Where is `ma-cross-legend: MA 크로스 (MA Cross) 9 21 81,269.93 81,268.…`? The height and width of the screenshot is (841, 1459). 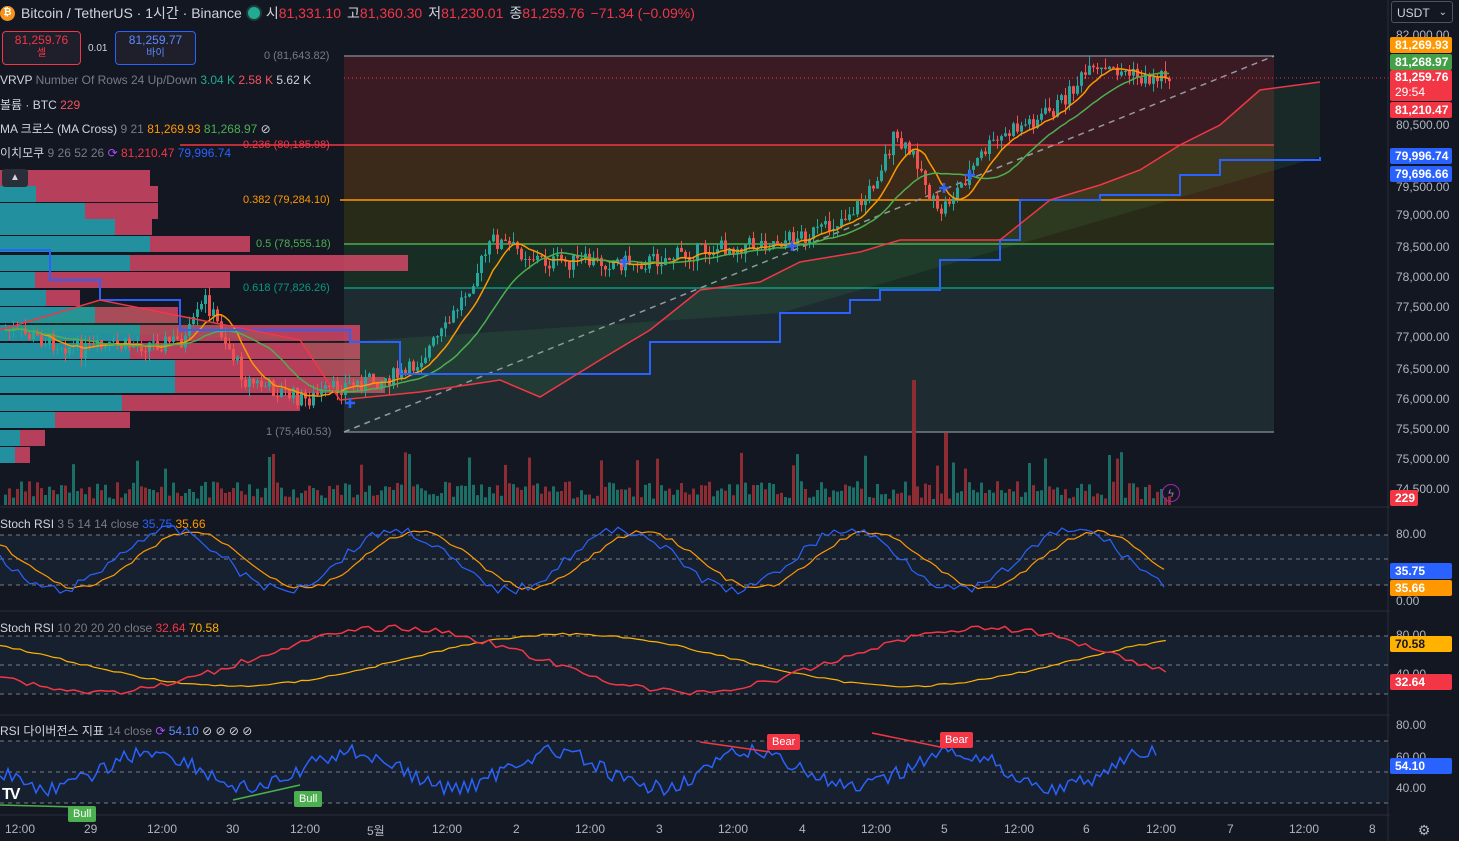 ma-cross-legend: MA 크로스 (MA Cross) 9 21 81,269.93 81,268.… is located at coordinates (135, 129).